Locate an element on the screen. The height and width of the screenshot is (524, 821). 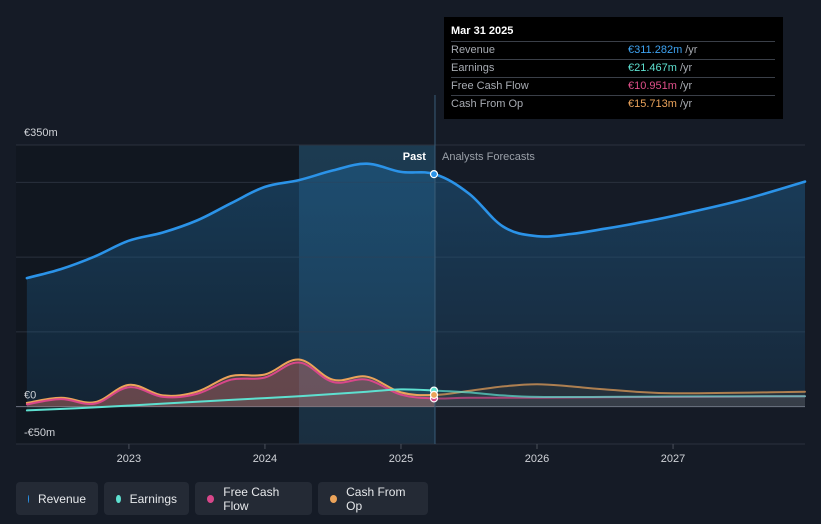
legend-label: Free Cash Flow is located at coordinates (251, 498).